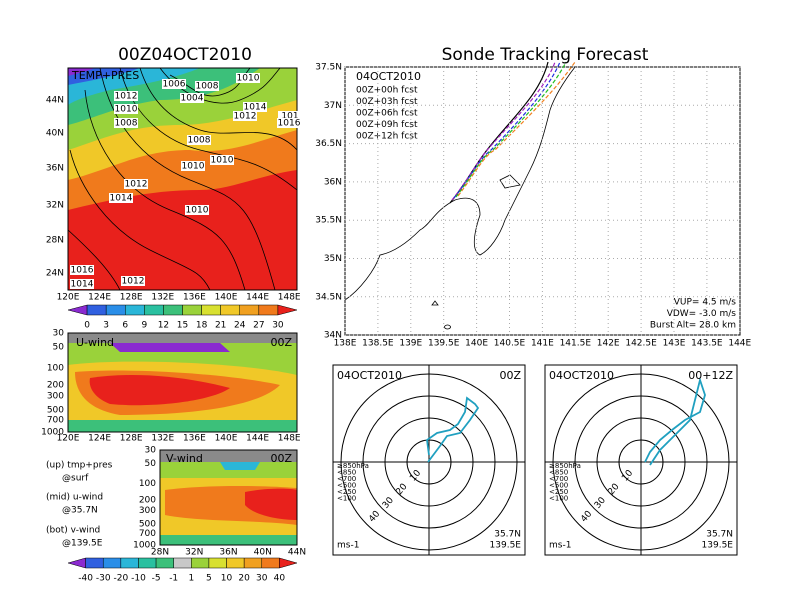  What do you see at coordinates (55, 411) in the screenshot?
I see `pressure-label: 500` at bounding box center [55, 411].